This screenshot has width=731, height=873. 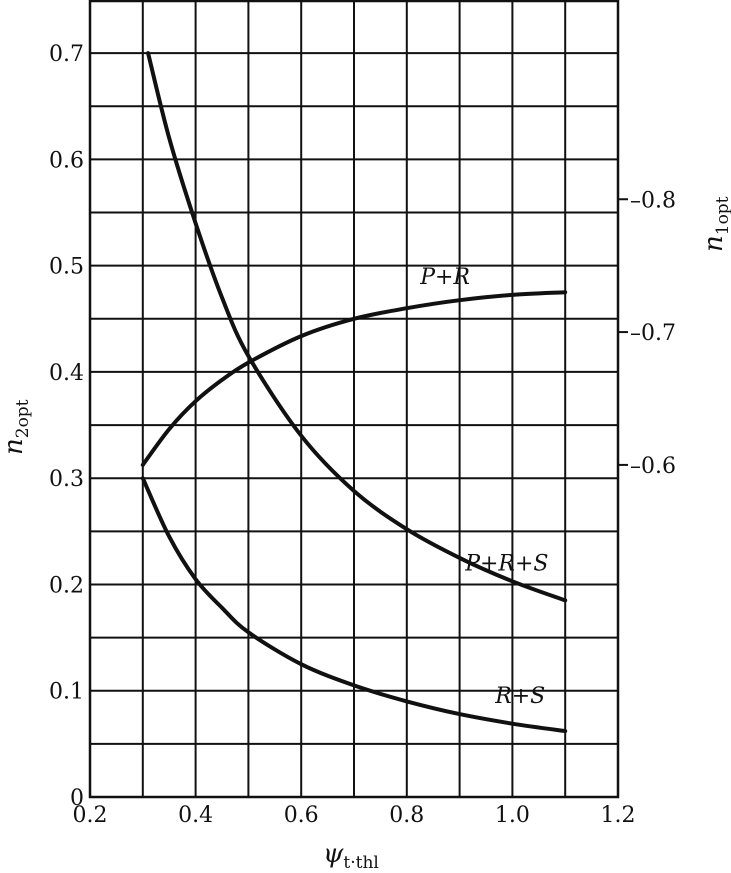 I want to click on series-labels: P+R P+R+S R+S, so click(x=483, y=487).